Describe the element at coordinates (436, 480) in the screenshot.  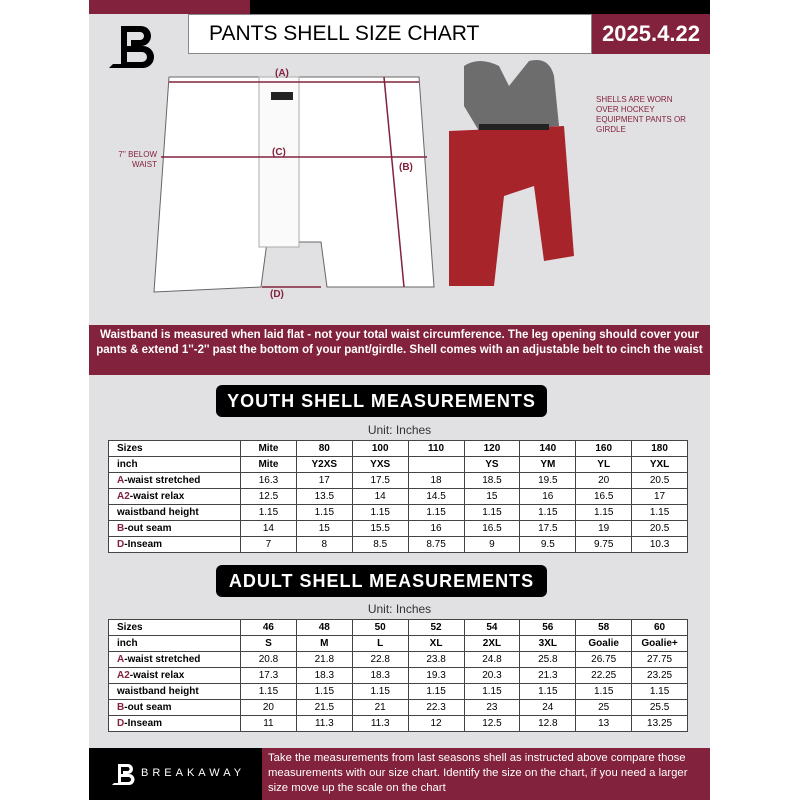
I see `table-cell: 18` at that location.